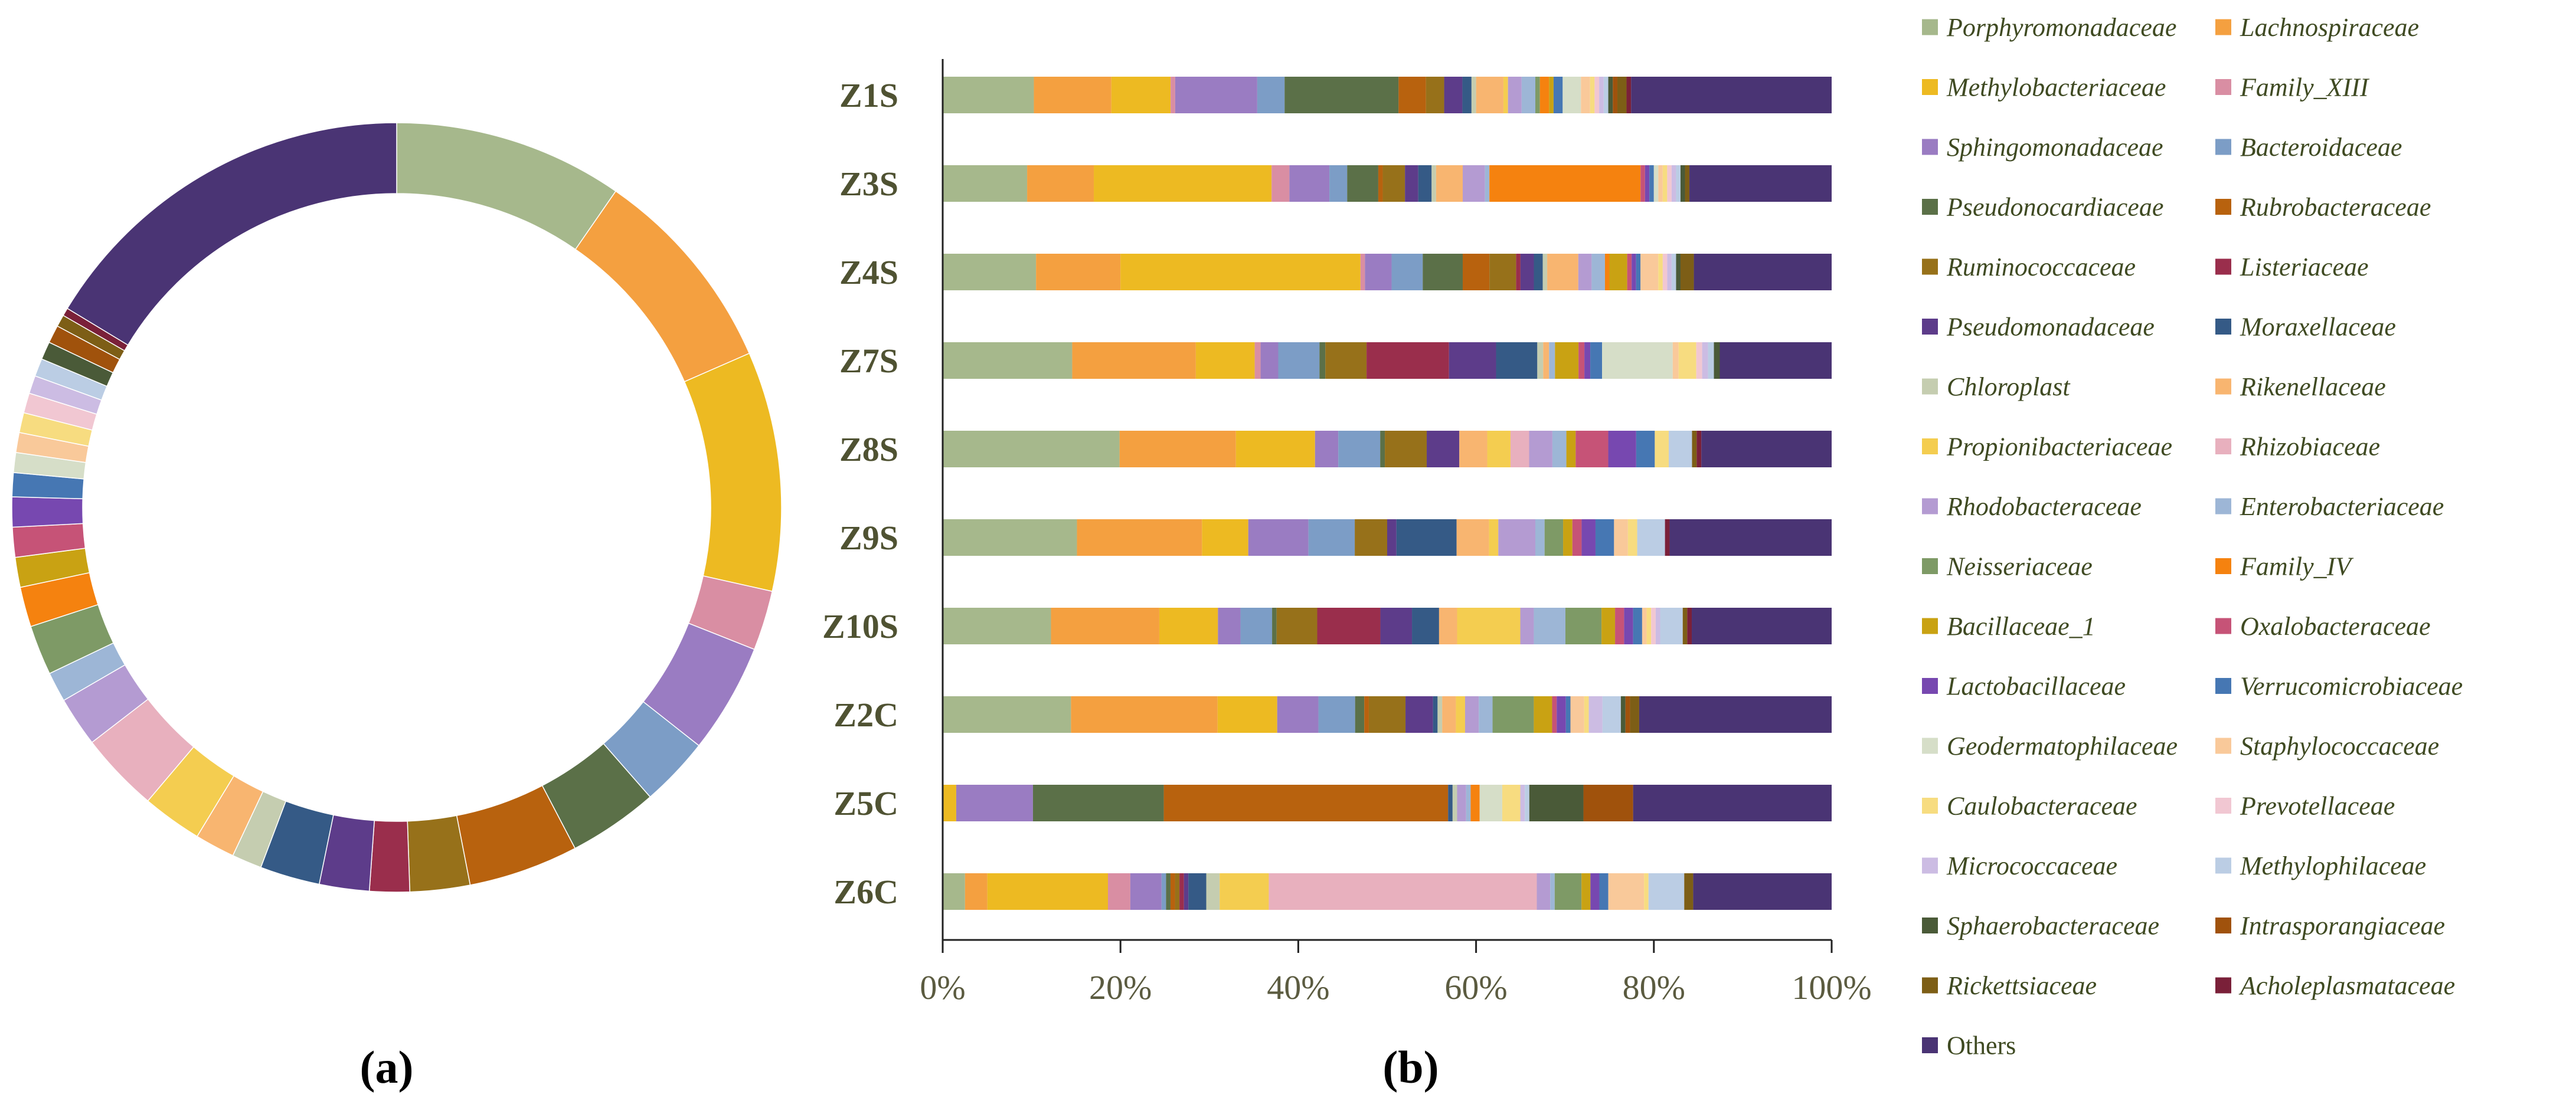 Image resolution: width=2576 pixels, height=1114 pixels. I want to click on bar-segment-z10s-pseudomonadaceae, so click(1396, 626).